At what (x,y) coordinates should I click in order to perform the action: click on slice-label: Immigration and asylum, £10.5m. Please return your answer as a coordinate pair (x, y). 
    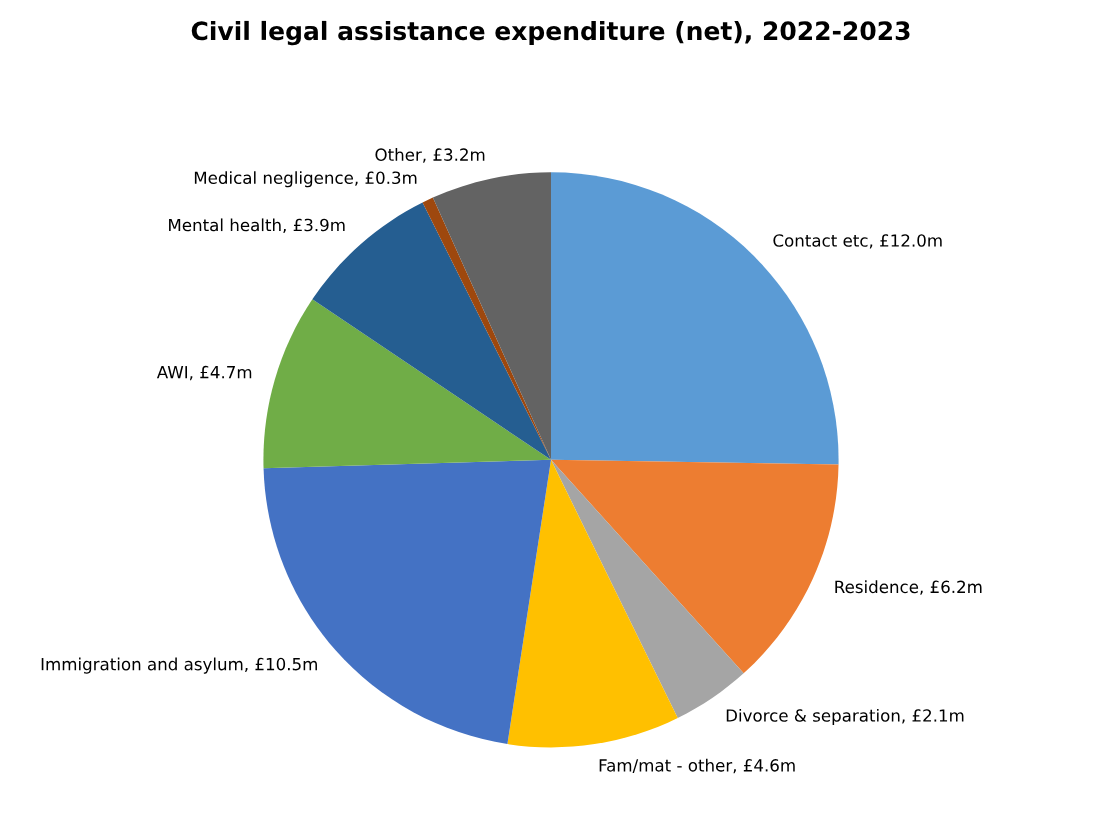
    Looking at the image, I should click on (179, 665).